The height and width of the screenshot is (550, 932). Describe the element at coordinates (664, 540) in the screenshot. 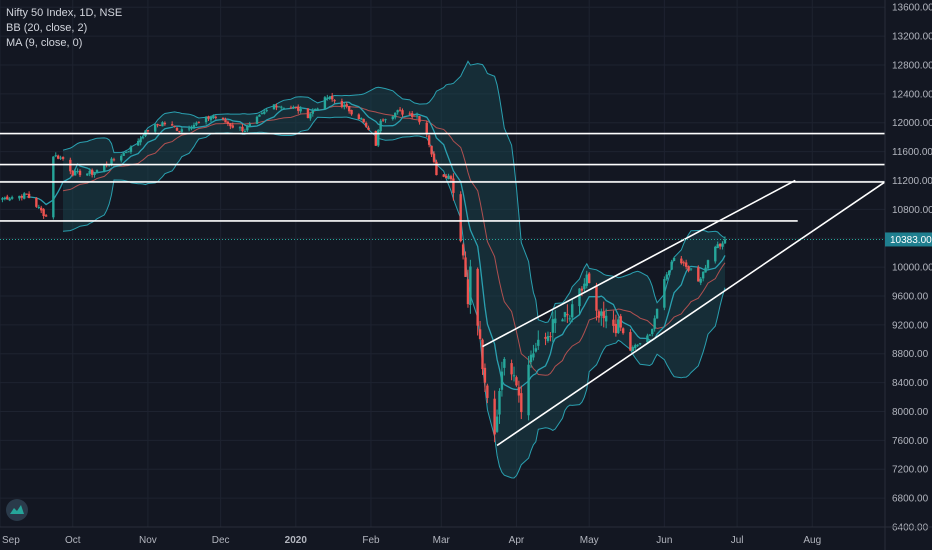

I see `time-tick-label: Jun` at that location.